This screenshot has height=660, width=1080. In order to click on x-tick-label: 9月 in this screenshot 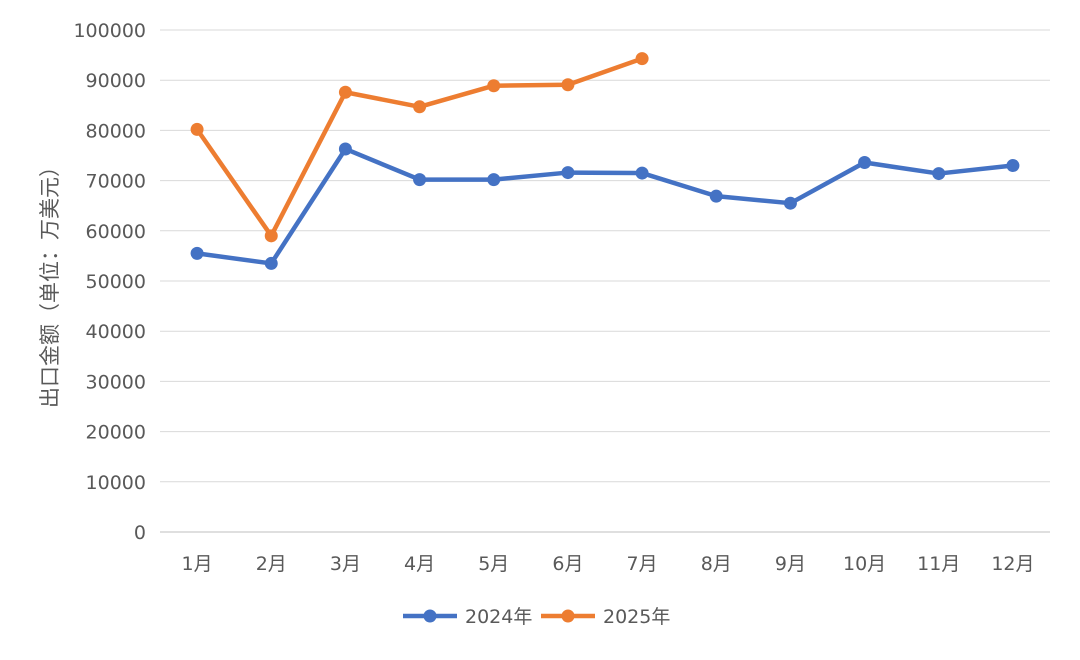, I will do `click(790, 564)`.